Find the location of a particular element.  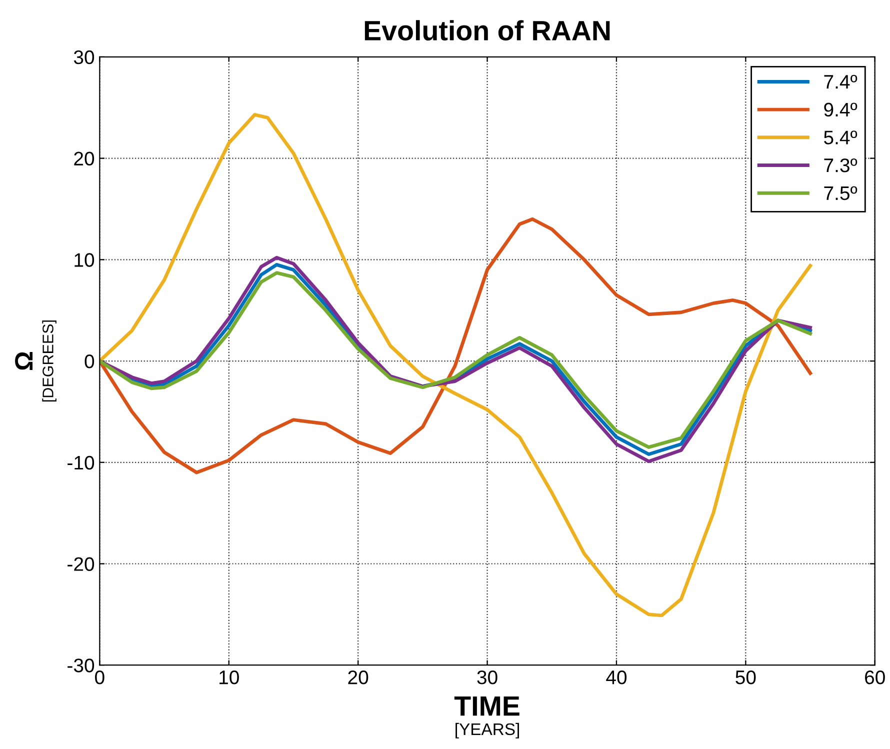

x-tick-label: 40 is located at coordinates (616, 677).